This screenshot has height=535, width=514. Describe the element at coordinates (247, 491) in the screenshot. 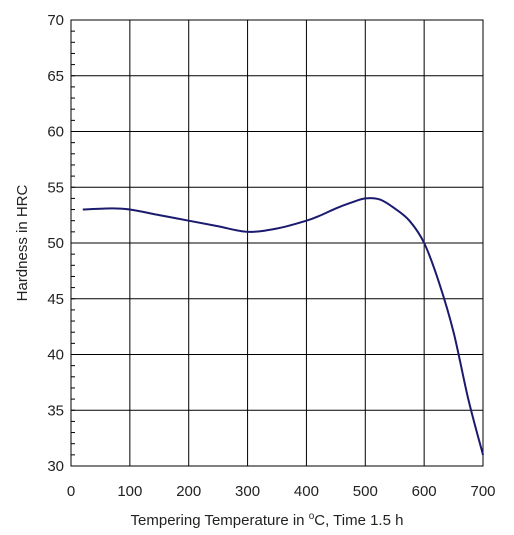

I see `x-tick-label: 300` at that location.